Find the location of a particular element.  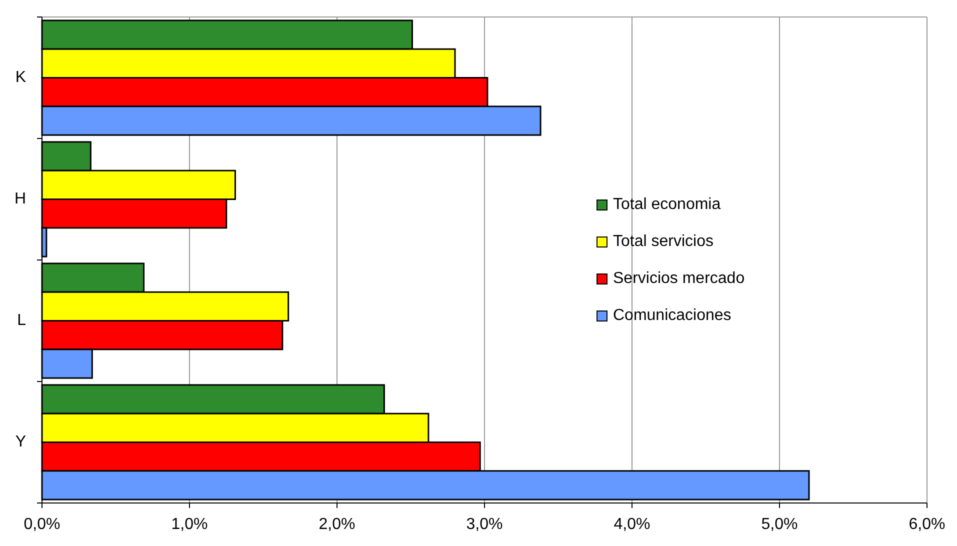

legend-label: Total servicios is located at coordinates (663, 241).